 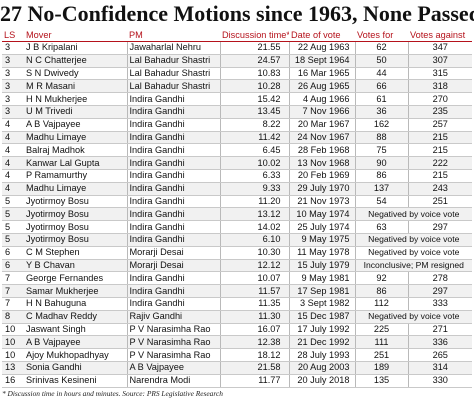 I want to click on cell-discussion-time: 10.02, so click(x=254, y=163).